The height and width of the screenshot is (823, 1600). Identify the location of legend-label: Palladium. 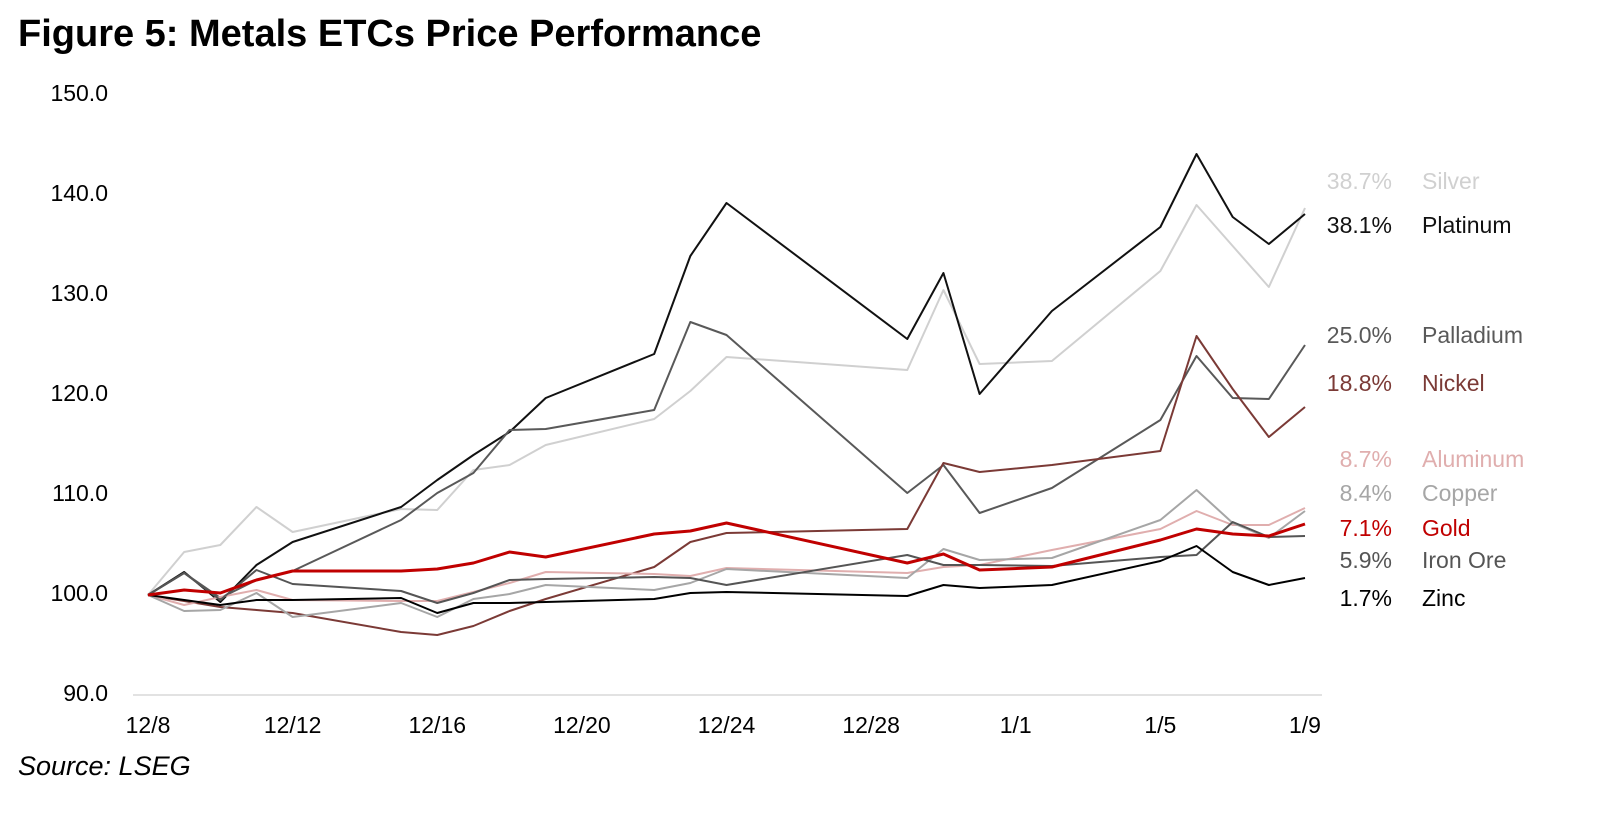
(1472, 335).